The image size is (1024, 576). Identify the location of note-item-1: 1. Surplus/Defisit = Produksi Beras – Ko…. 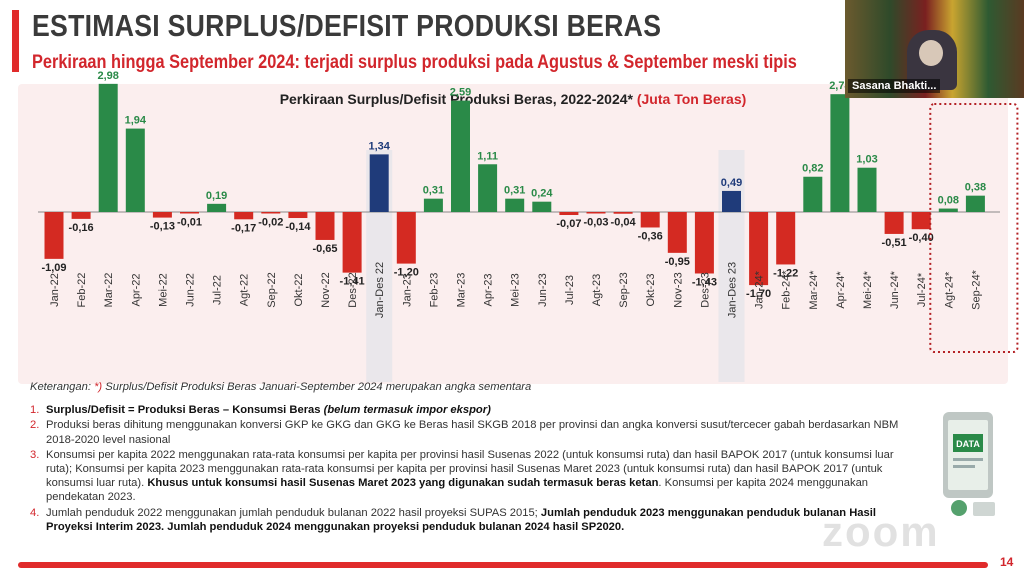
(470, 410).